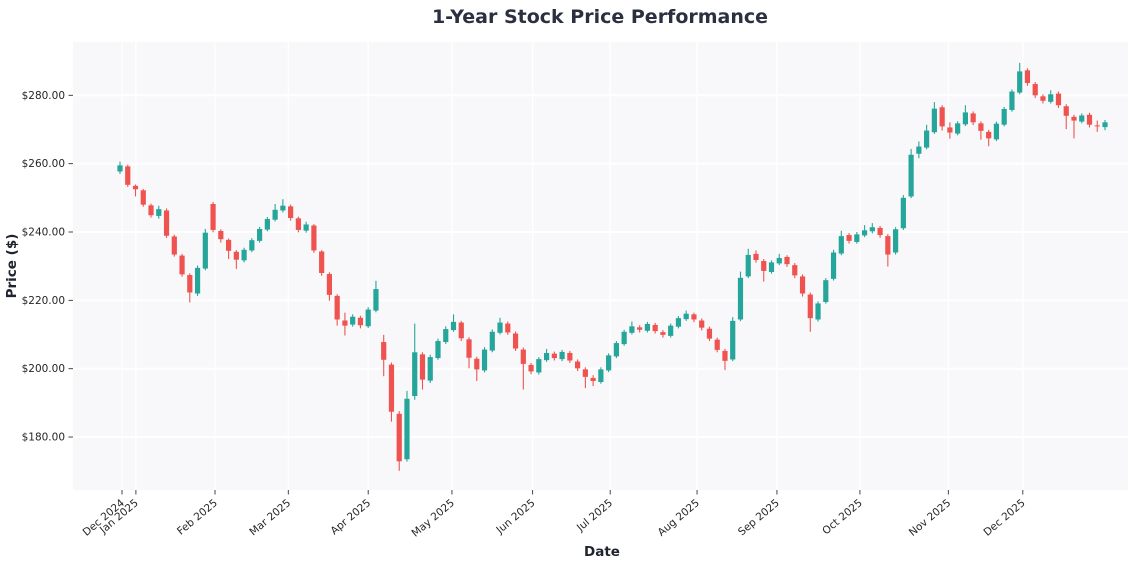 Image resolution: width=1140 pixels, height=566 pixels. What do you see at coordinates (270, 517) in the screenshot?
I see `x-tick-label: Mar 2025` at bounding box center [270, 517].